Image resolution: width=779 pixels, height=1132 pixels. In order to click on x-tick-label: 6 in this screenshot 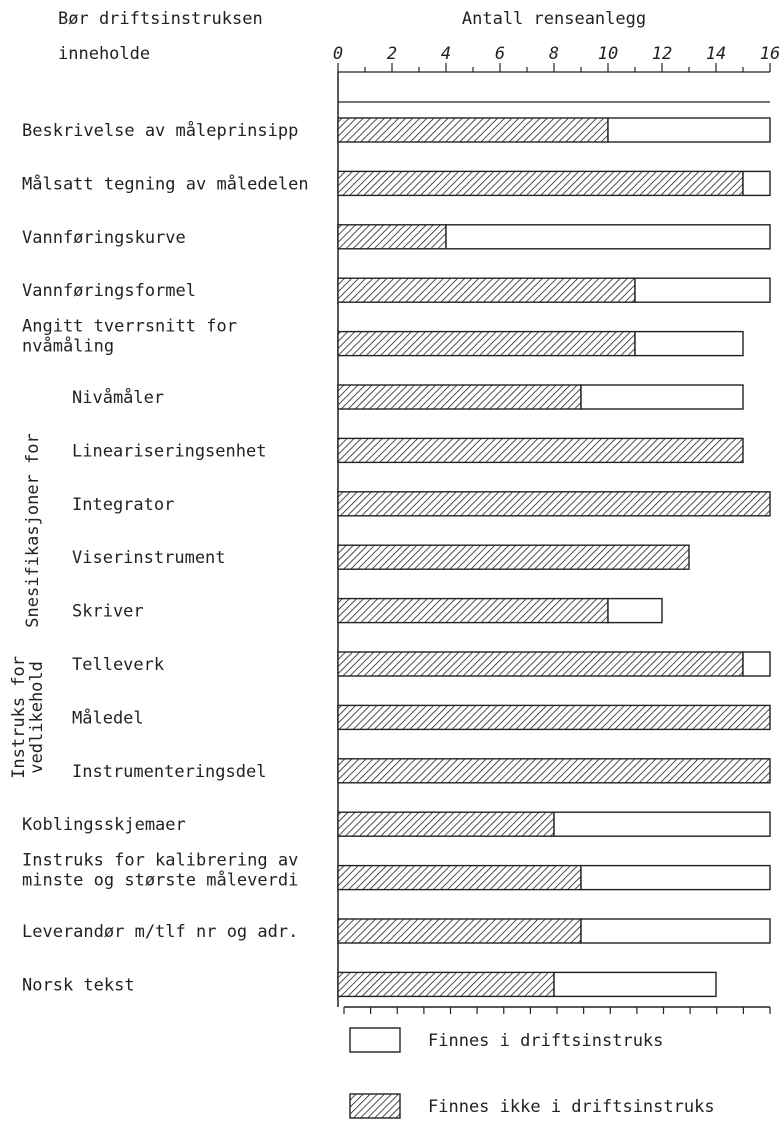, I will do `click(500, 54)`.